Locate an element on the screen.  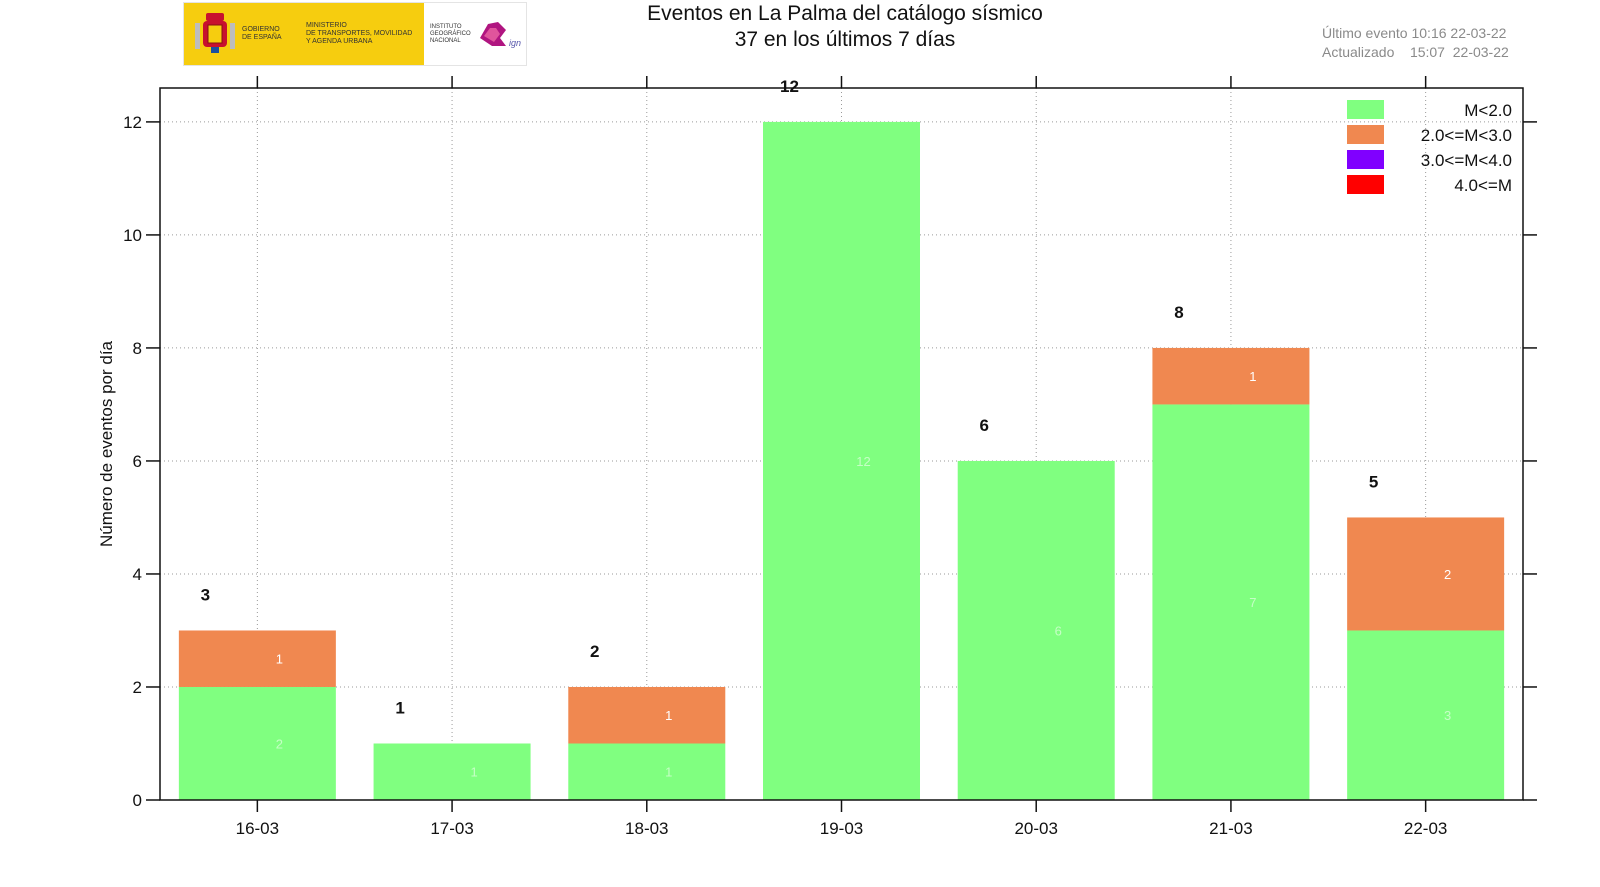
y-tick-label: 0 is located at coordinates (137, 800).